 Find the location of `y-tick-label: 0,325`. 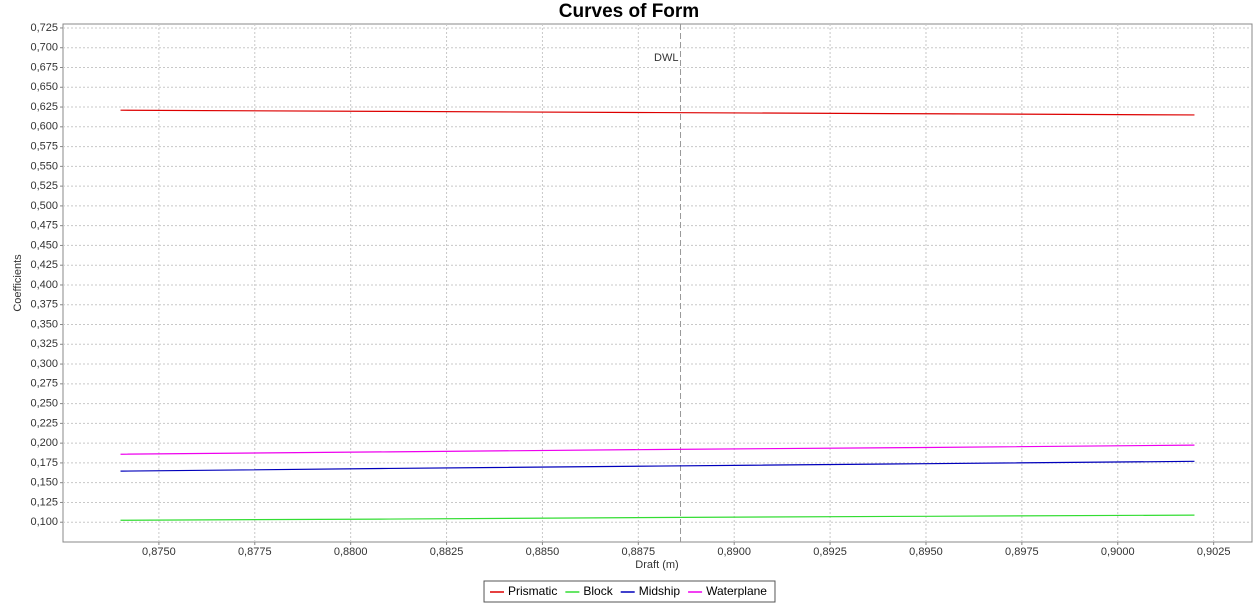

y-tick-label: 0,325 is located at coordinates (44, 344).